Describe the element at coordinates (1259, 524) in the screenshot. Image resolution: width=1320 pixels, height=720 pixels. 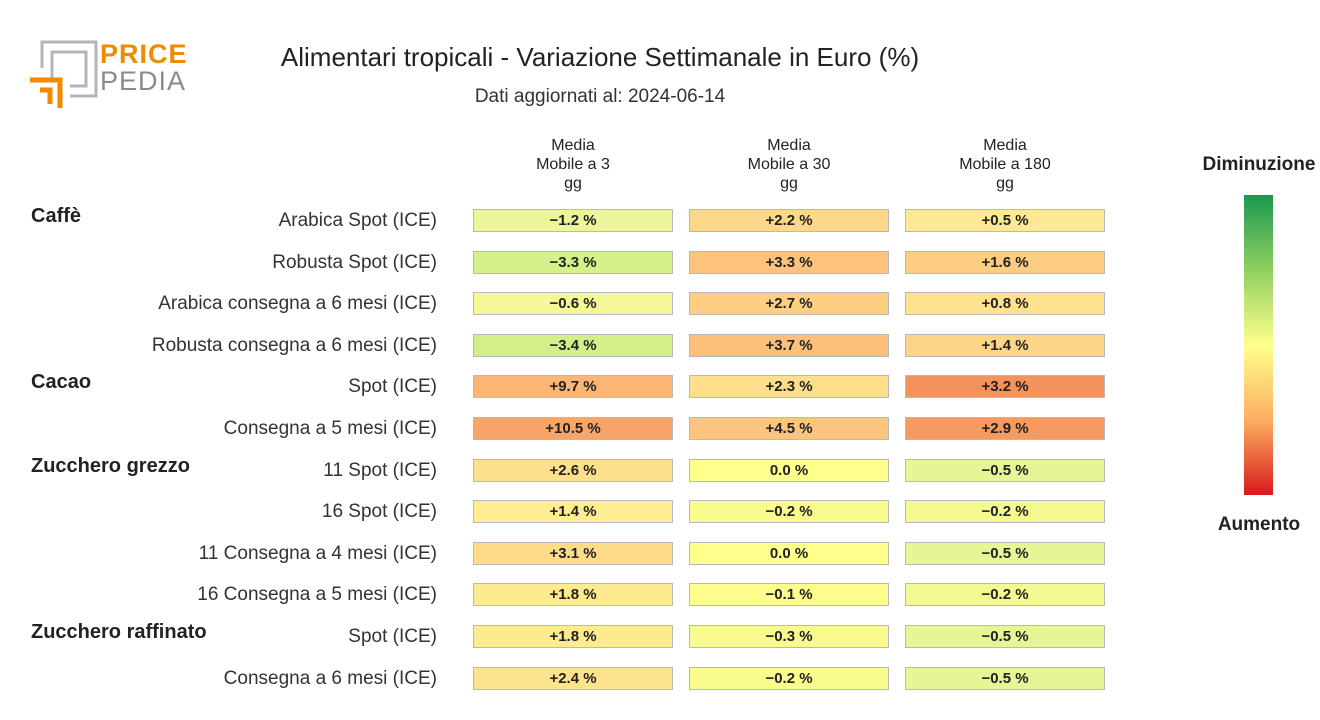
I see `legend-label-increase: Aumento` at that location.